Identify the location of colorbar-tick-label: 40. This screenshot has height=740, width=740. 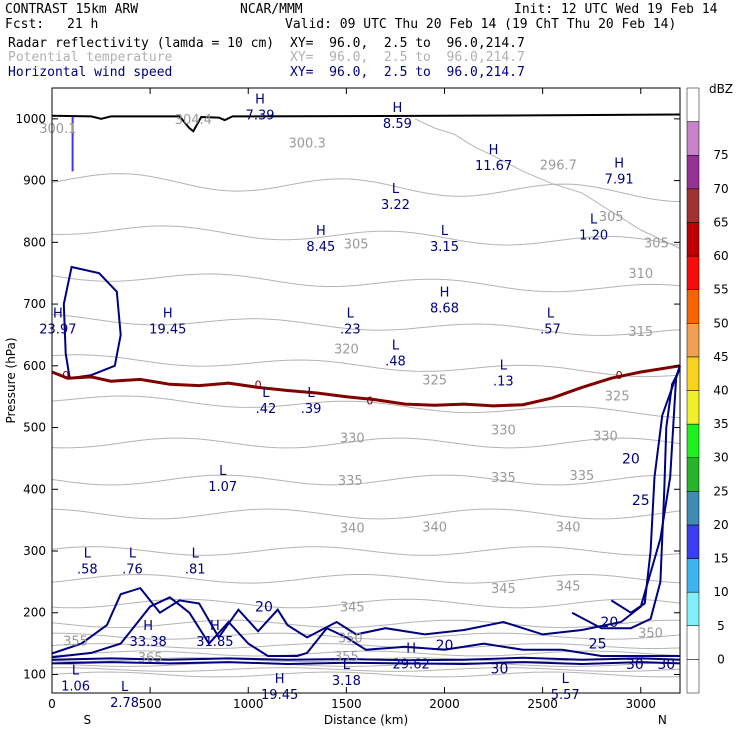
(720, 391).